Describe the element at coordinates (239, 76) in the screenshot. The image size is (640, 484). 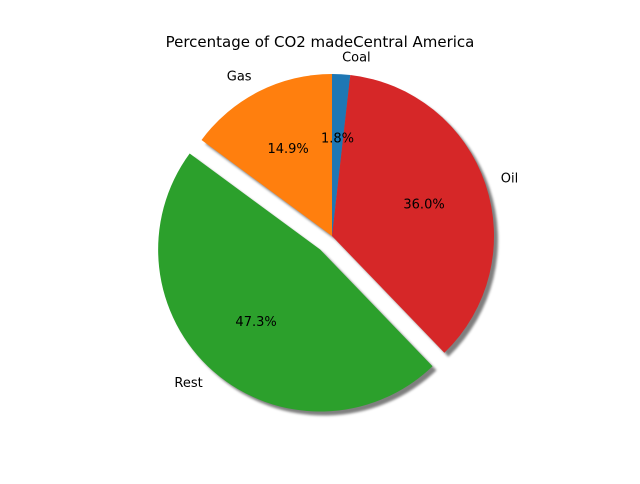
I see `category-label-gas: Gas` at that location.